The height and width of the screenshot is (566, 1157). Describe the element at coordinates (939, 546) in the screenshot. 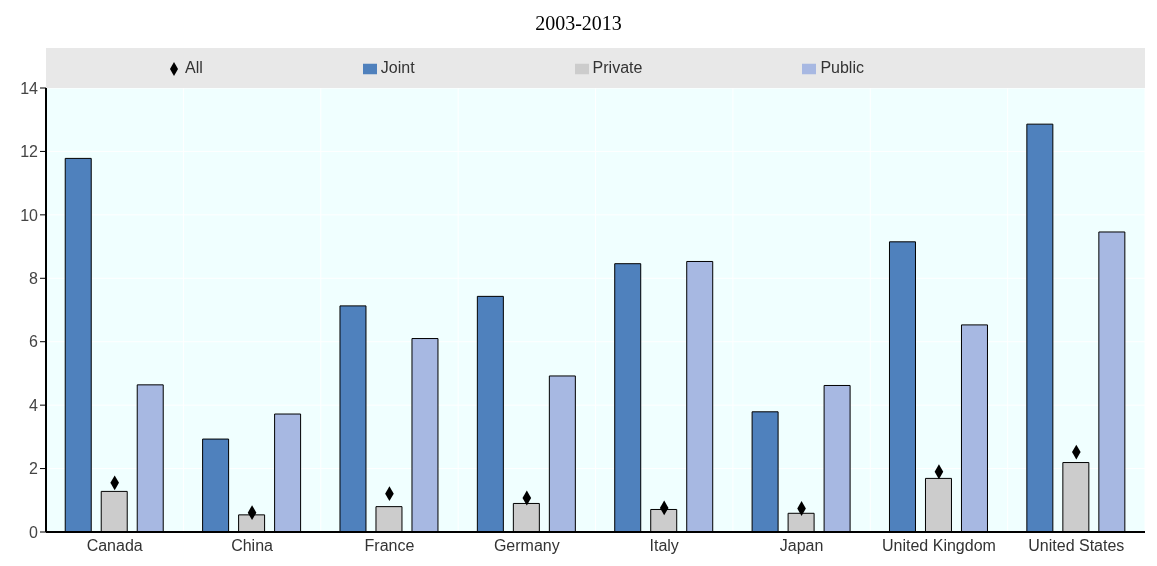

I see `x-tick-label: United Kingdom` at that location.